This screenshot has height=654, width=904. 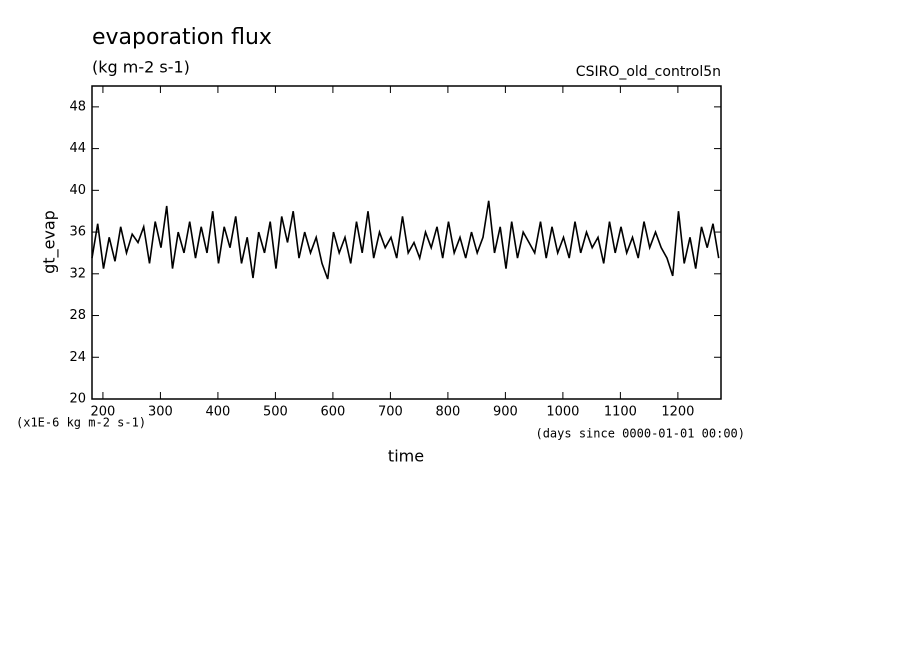 I want to click on chart-title: evaporation flux, so click(x=182, y=37).